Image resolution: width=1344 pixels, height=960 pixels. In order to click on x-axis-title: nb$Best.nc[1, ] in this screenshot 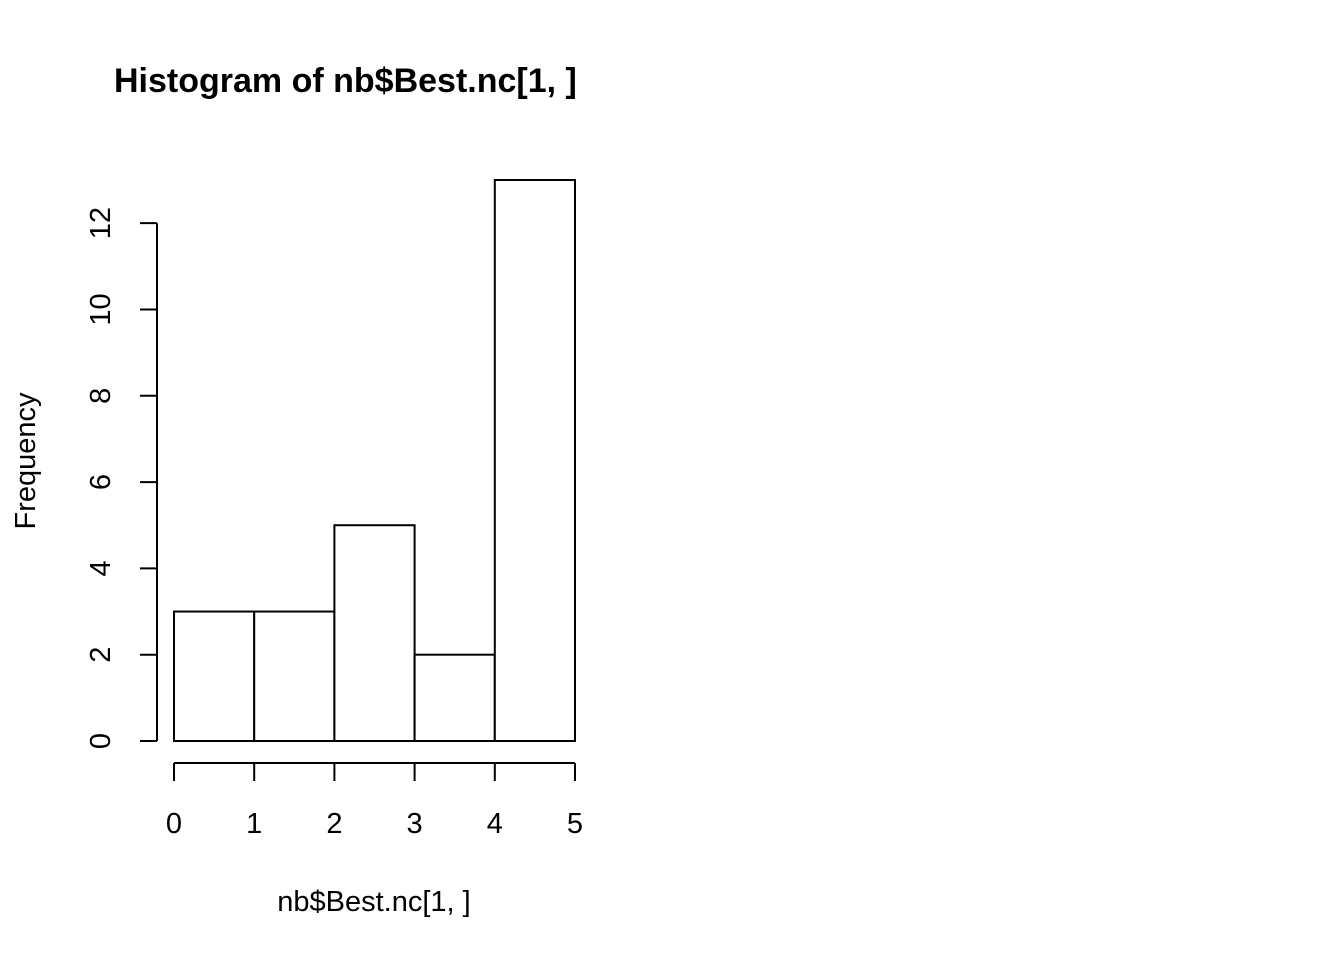, I will do `click(373, 902)`.